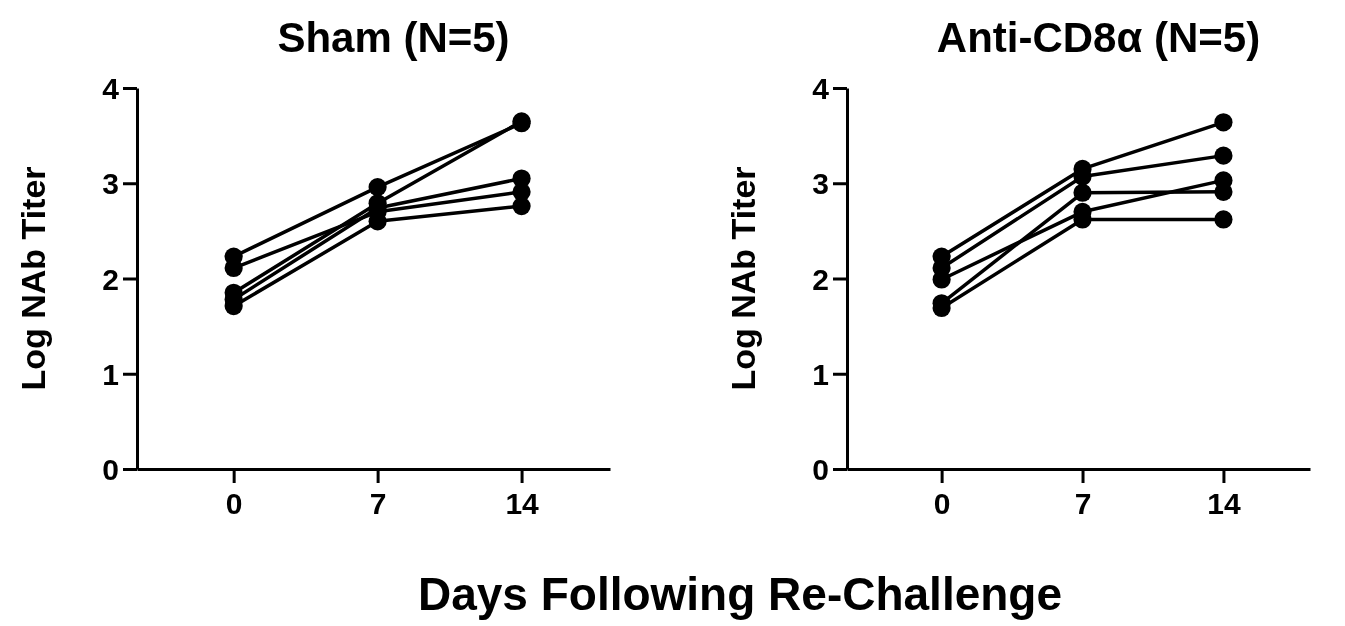  I want to click on x-axis-title: Days Following Re-Challenge, so click(740, 594).